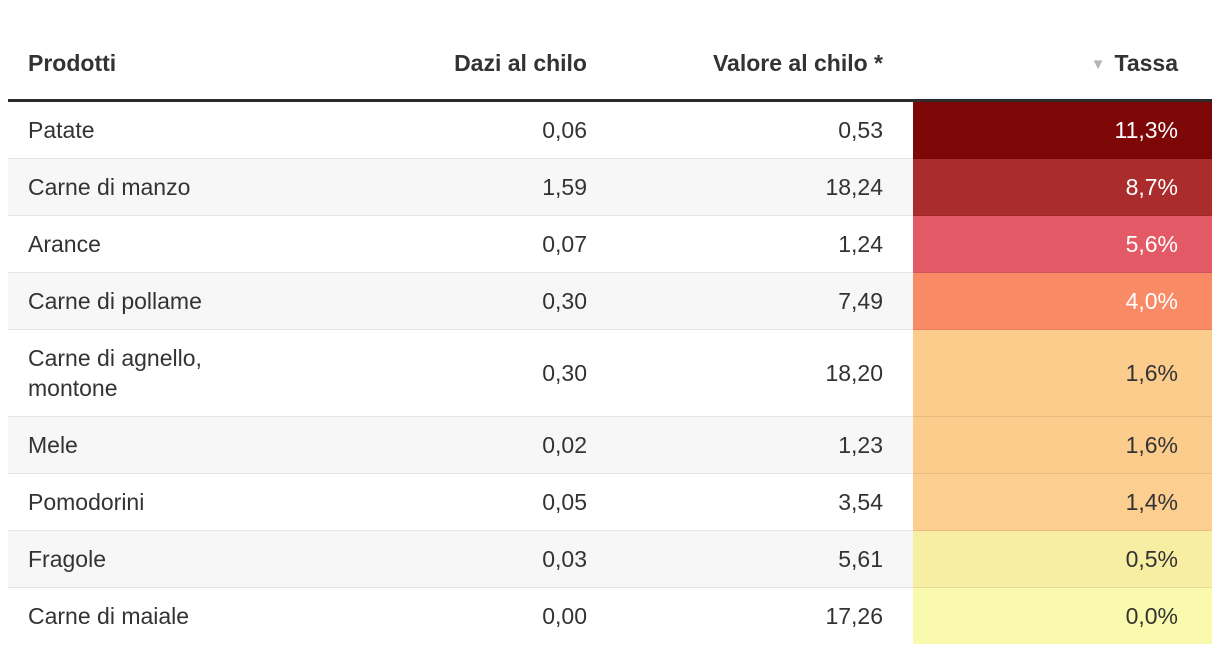 Image resolution: width=1220 pixels, height=656 pixels. Describe the element at coordinates (61, 130) in the screenshot. I see `product-cell: Patate` at that location.